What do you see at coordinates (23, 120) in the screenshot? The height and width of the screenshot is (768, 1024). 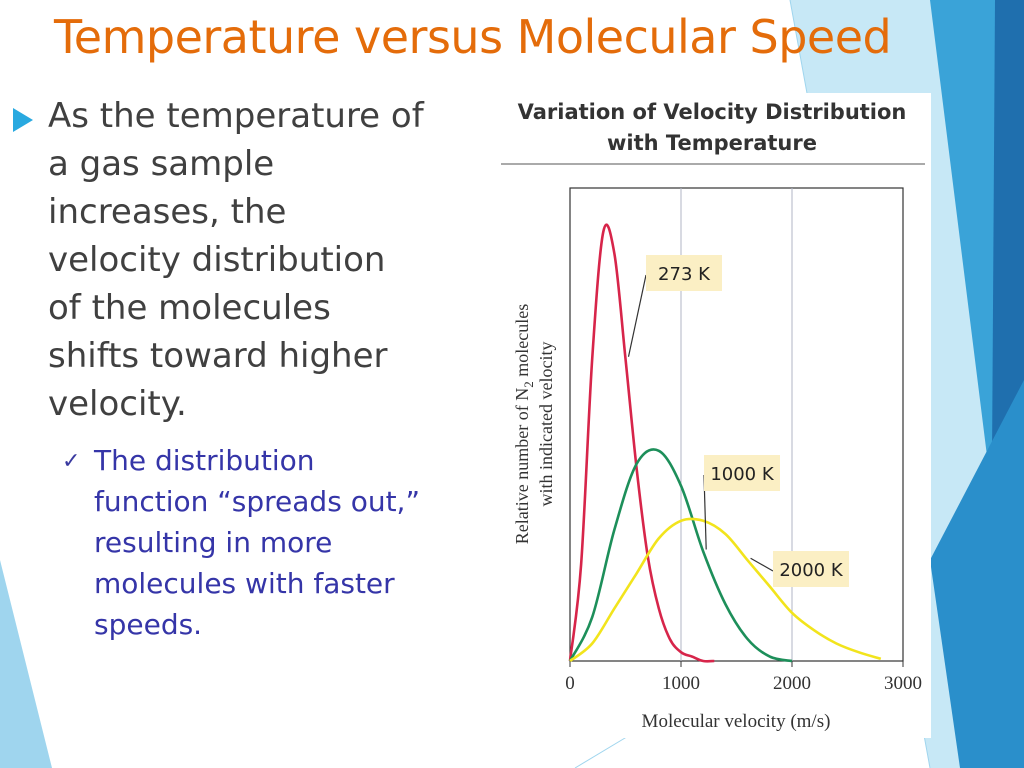 I see `triangle-arrow-icon` at bounding box center [23, 120].